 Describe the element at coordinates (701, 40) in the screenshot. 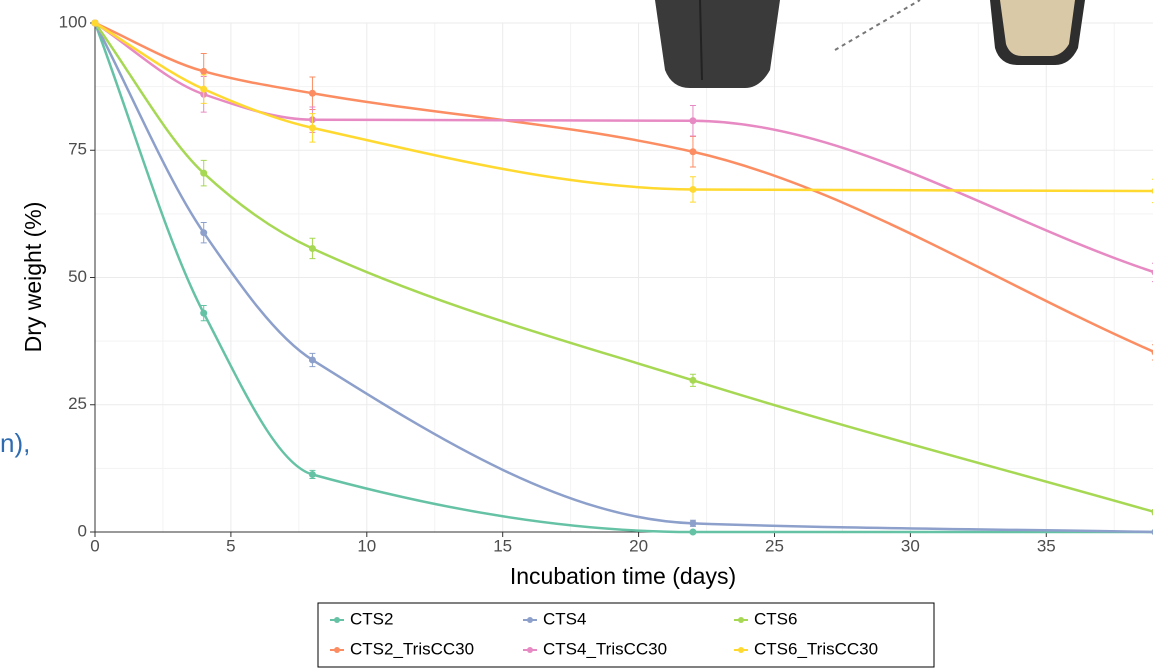

I see `pot-seam` at that location.